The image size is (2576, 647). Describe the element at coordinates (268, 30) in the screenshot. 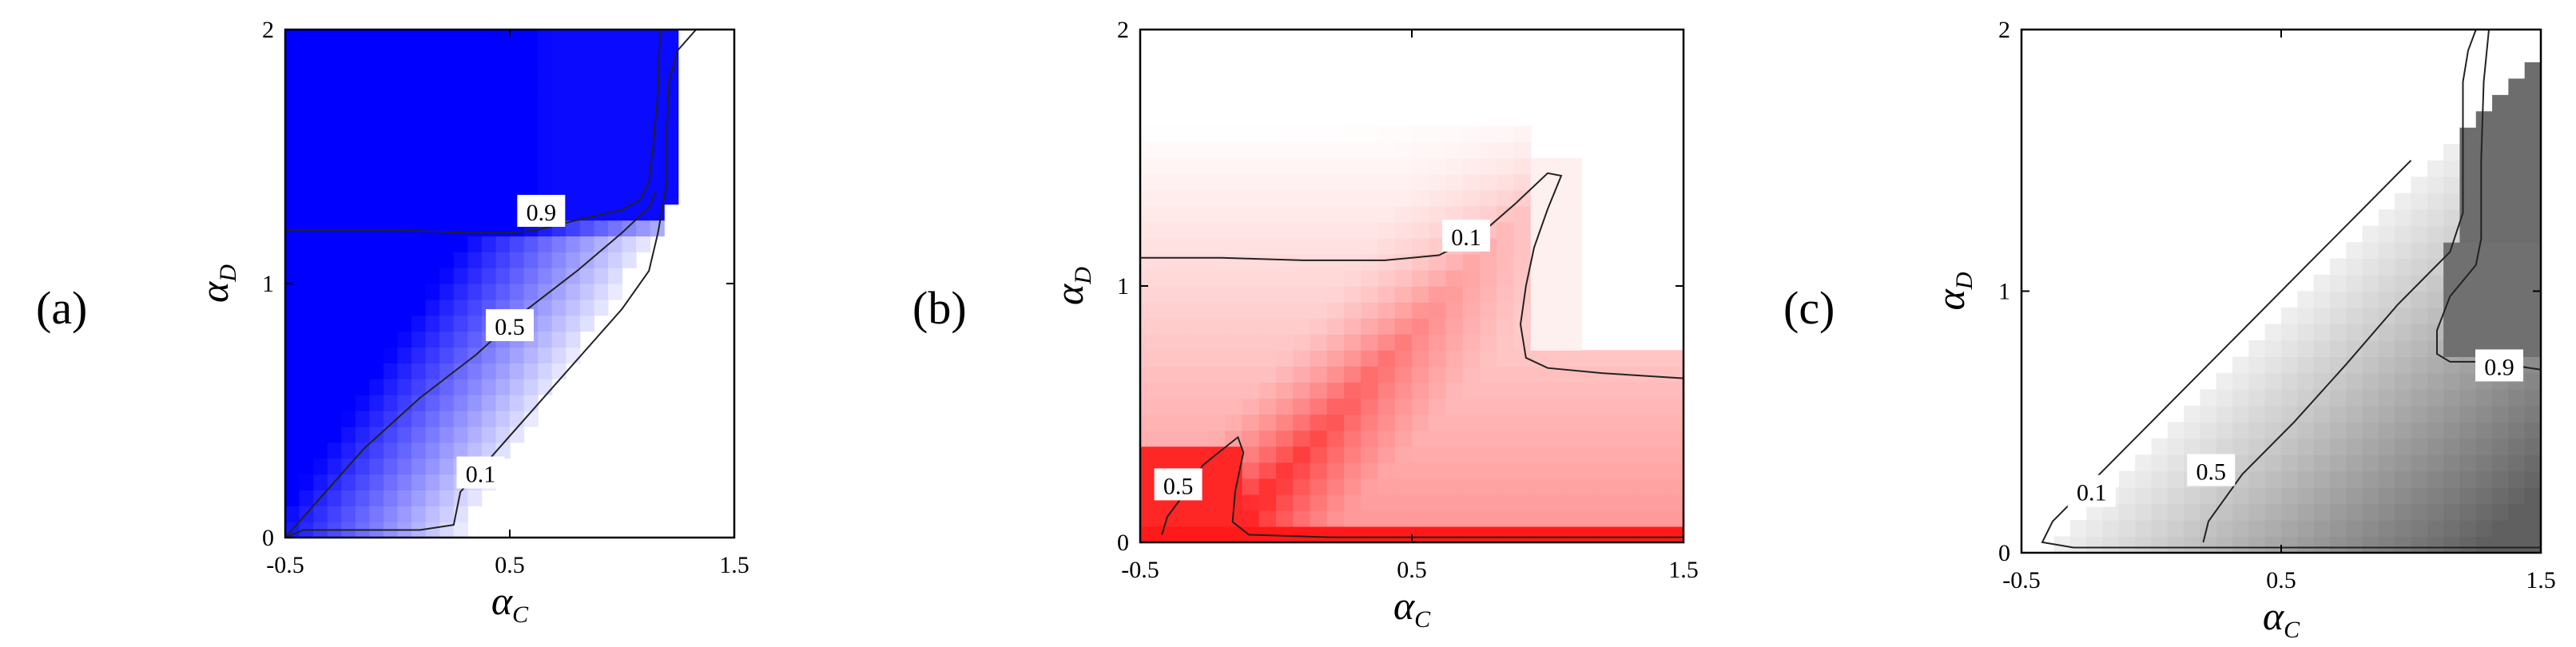

I see `y-tick-label: 2` at that location.